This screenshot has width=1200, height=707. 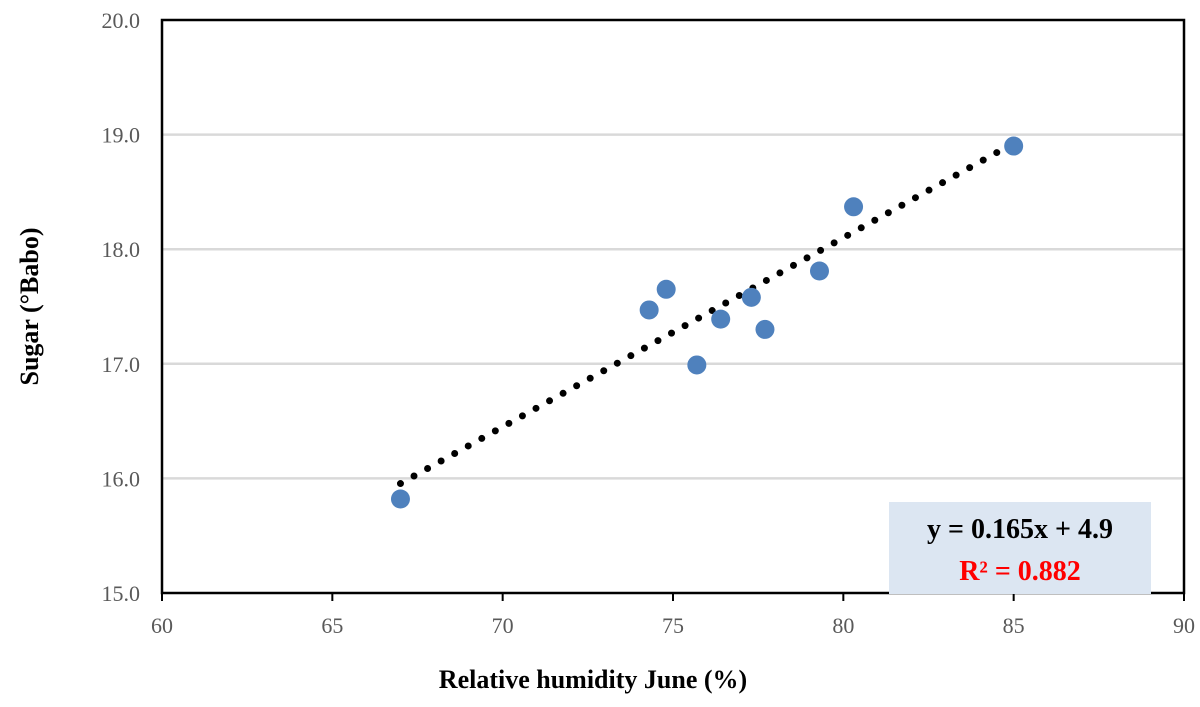 What do you see at coordinates (121, 307) in the screenshot?
I see `y-tick-labels: 15.0 16.0 17.0 18.0 19.0 20.0` at bounding box center [121, 307].